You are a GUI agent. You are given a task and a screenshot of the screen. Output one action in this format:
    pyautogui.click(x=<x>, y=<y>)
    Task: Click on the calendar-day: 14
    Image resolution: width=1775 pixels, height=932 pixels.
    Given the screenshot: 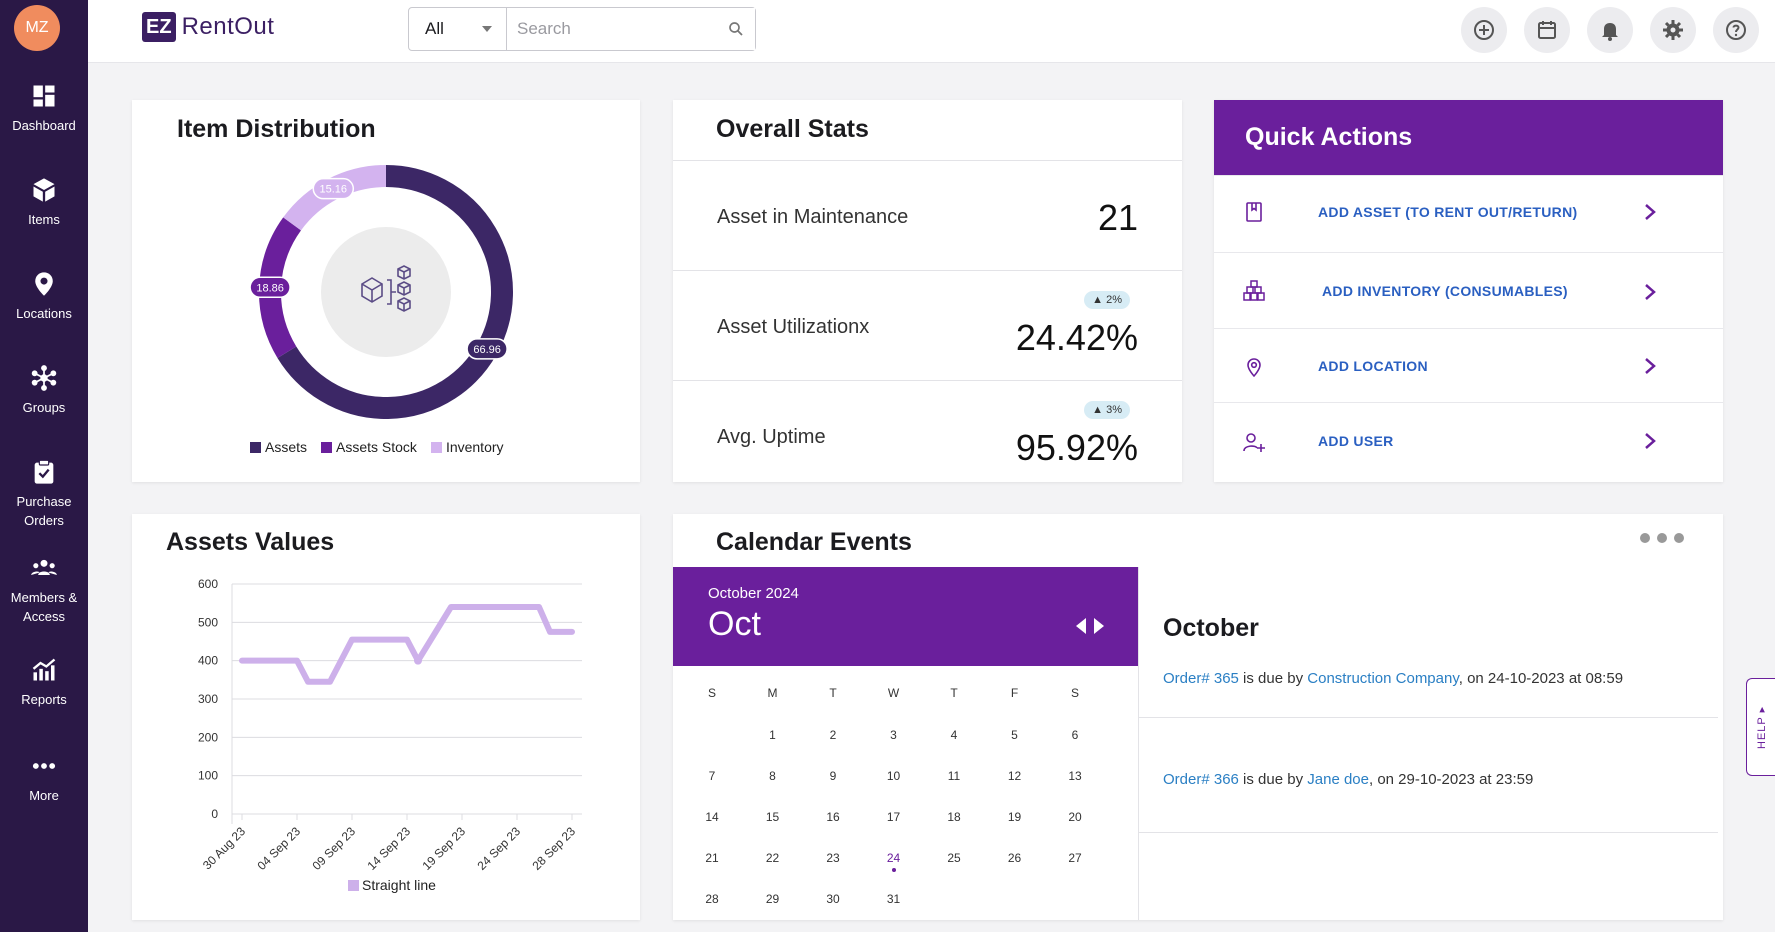 What is the action you would take?
    pyautogui.click(x=712, y=817)
    